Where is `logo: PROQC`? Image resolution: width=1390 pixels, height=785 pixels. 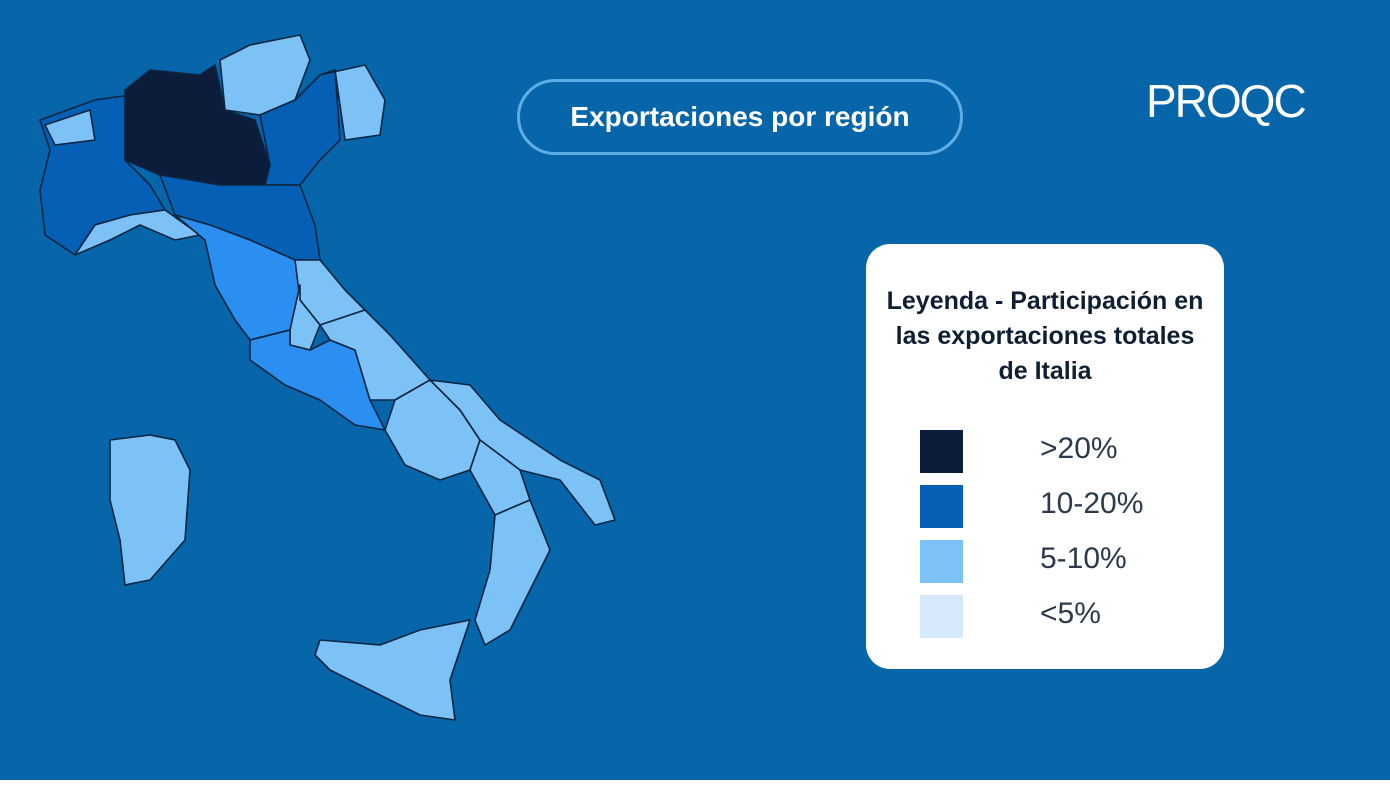 logo: PROQC is located at coordinates (1226, 101).